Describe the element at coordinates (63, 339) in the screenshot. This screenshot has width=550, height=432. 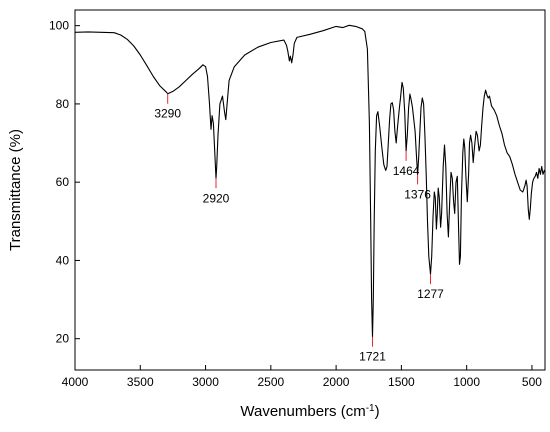
I see `y-tick-label: 20` at that location.